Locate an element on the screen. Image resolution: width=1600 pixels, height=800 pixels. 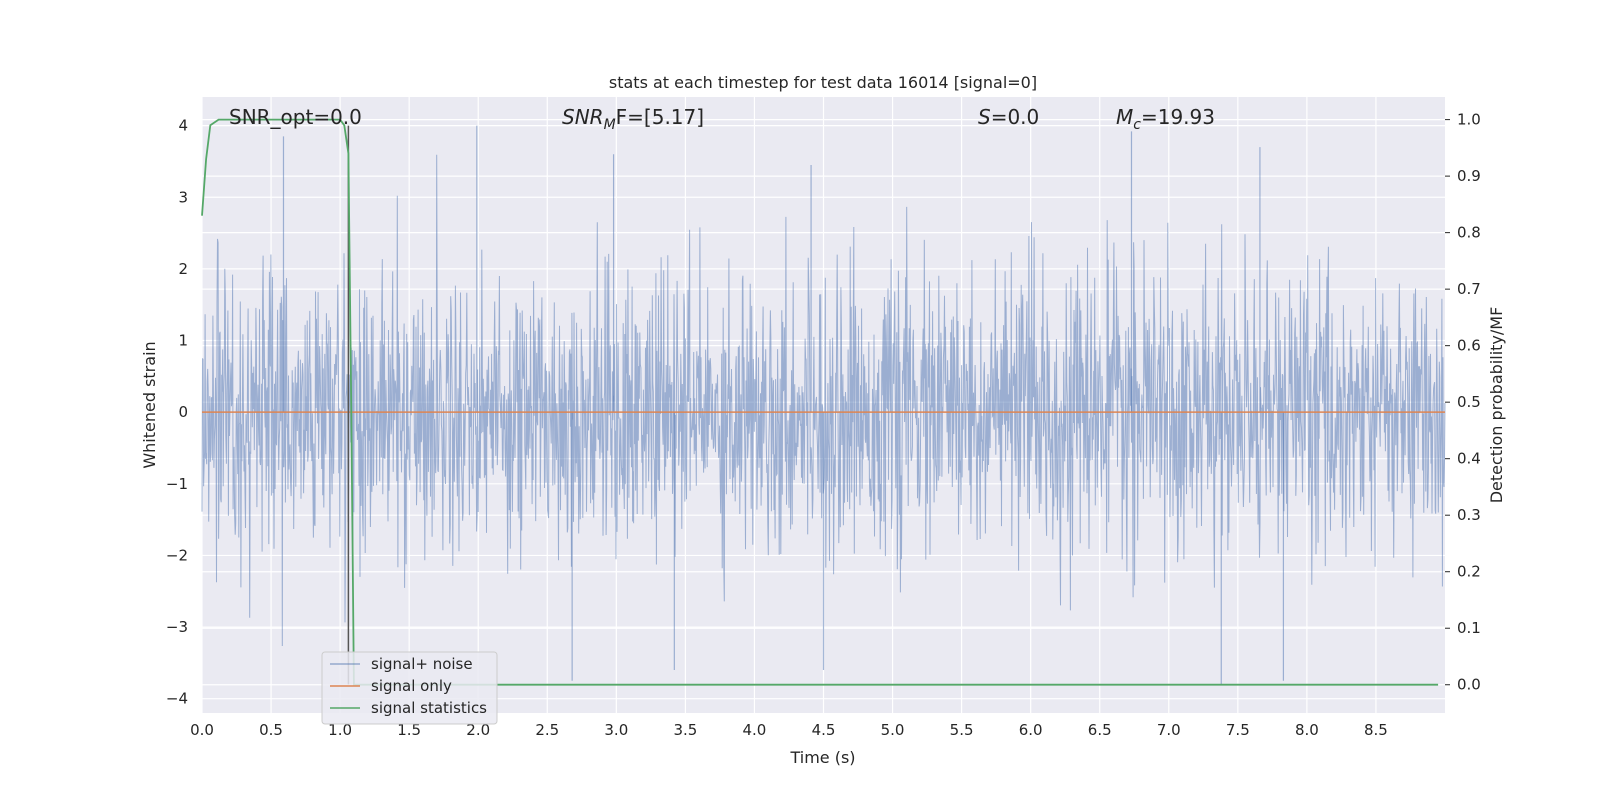
y2-tick-label: 0.1 is located at coordinates (1469, 628).